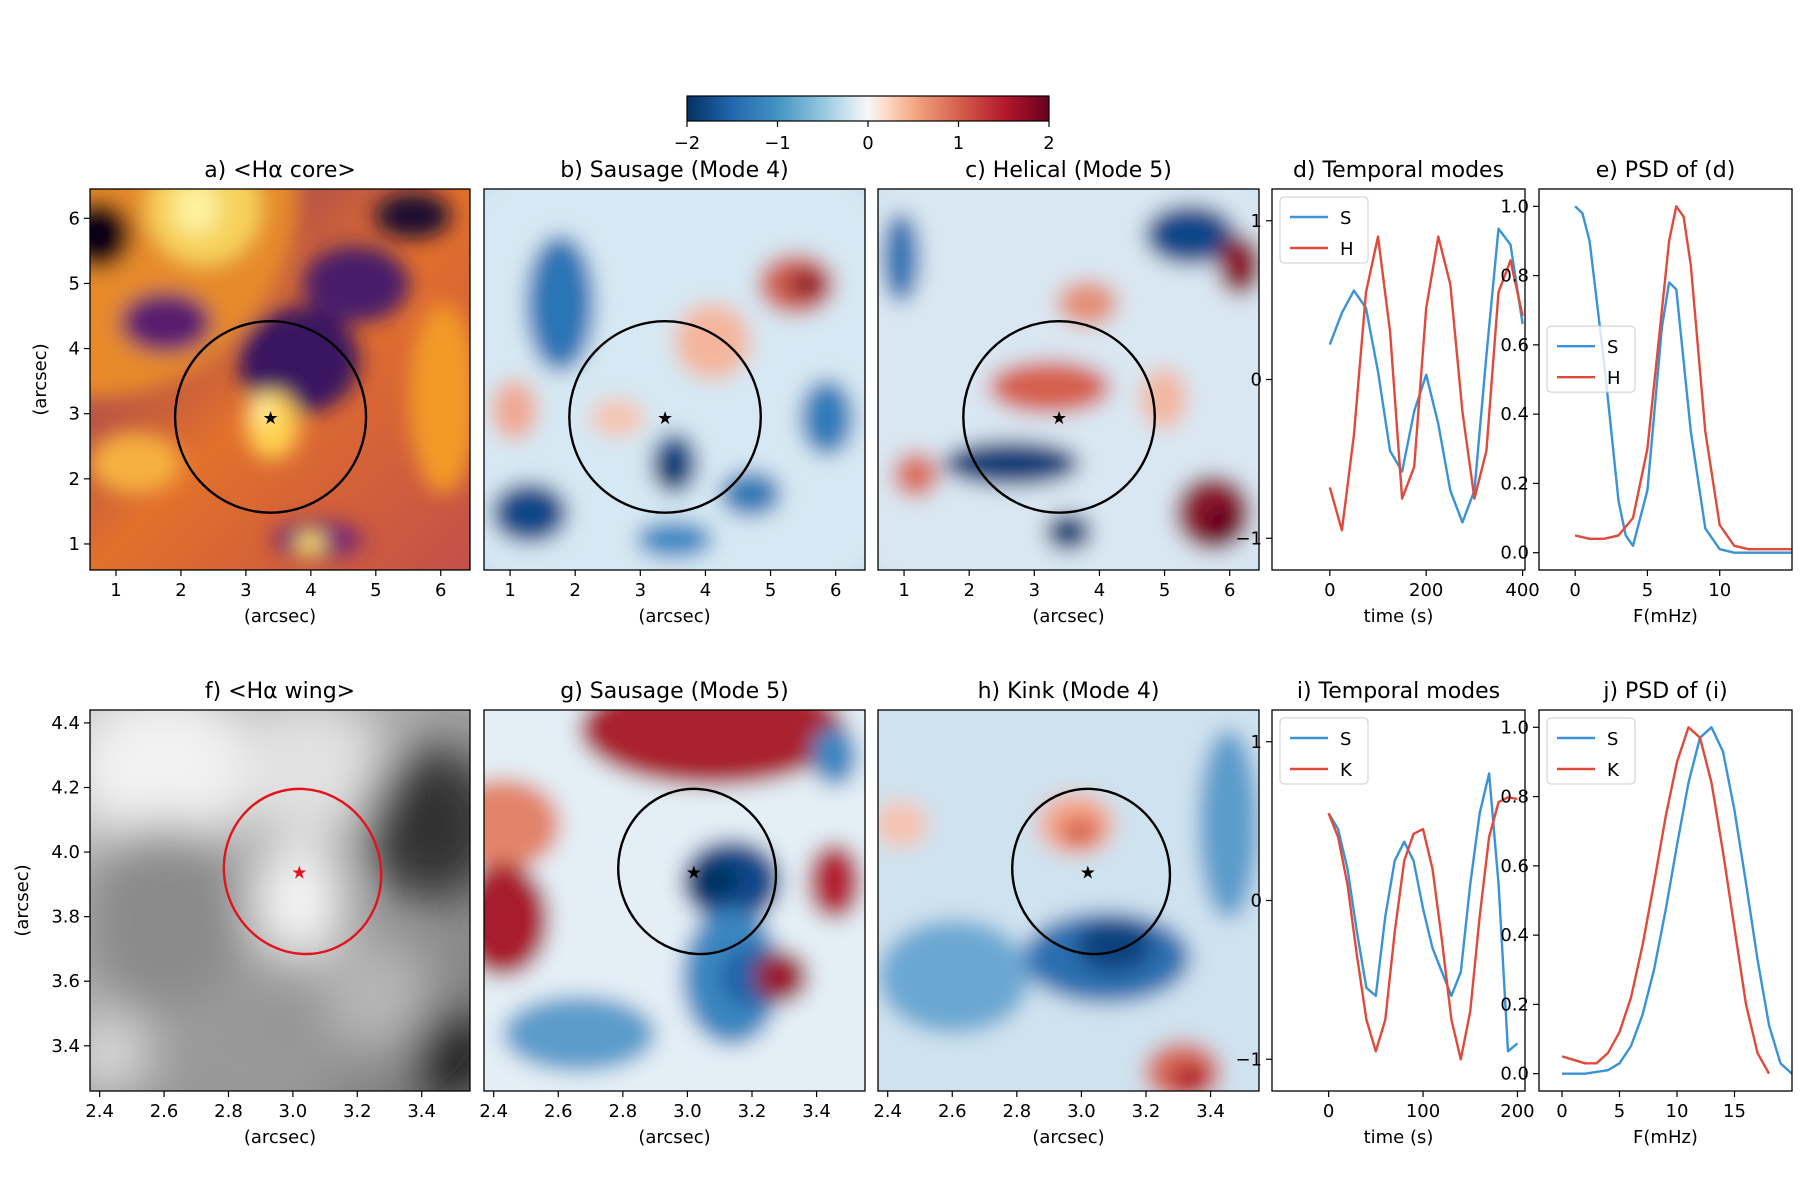  What do you see at coordinates (958, 143) in the screenshot?
I see `colorbar-tick-label: 1` at bounding box center [958, 143].